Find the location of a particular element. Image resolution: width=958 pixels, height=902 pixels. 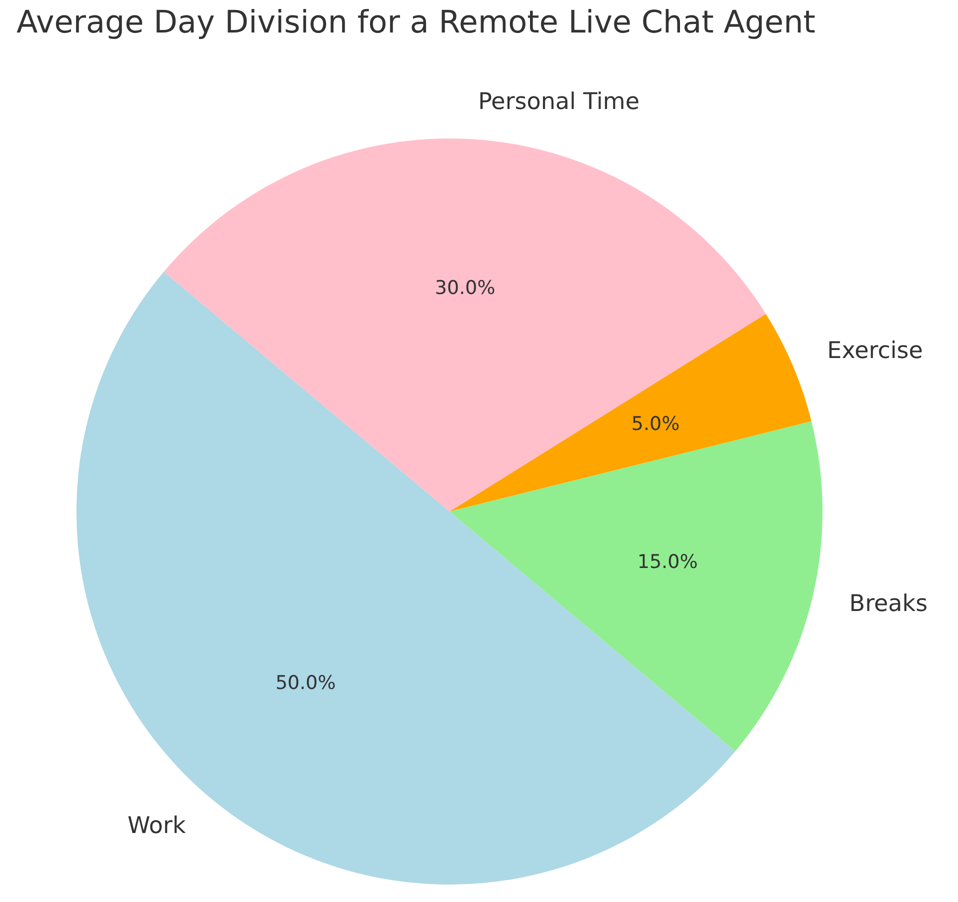

data-label: 30.0% is located at coordinates (465, 288).